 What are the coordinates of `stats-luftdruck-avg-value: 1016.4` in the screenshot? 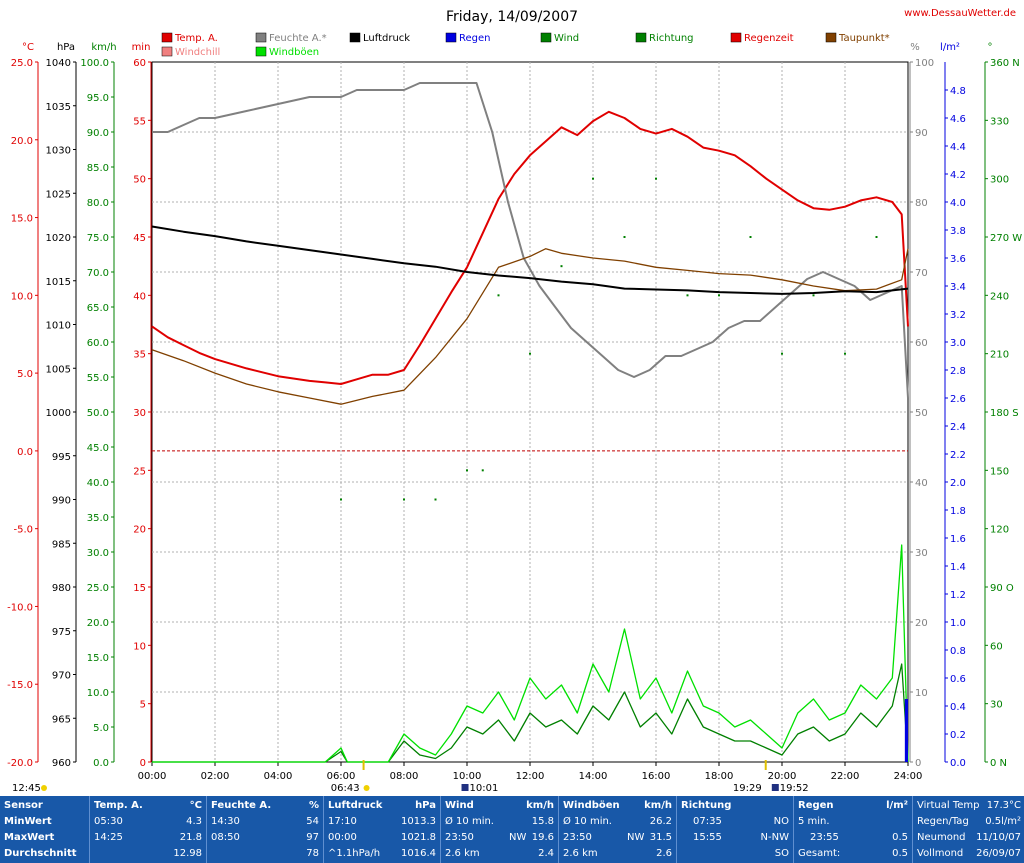 It's located at (418, 853).